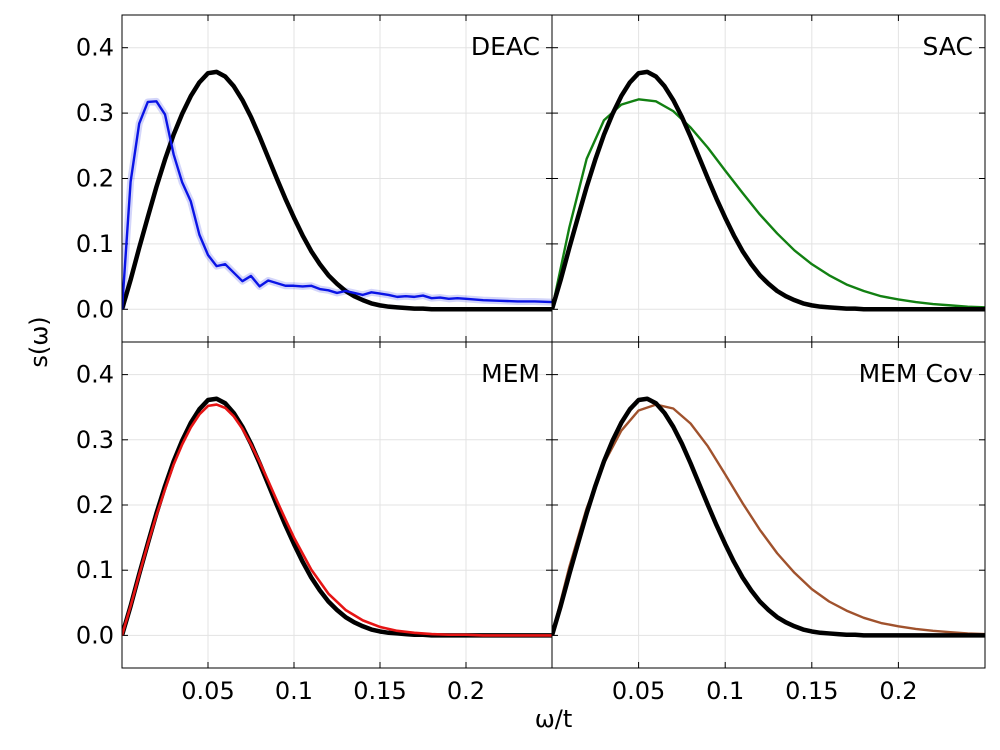 This screenshot has width=1000, height=750. I want to click on plot-area-deac, so click(337, 190).